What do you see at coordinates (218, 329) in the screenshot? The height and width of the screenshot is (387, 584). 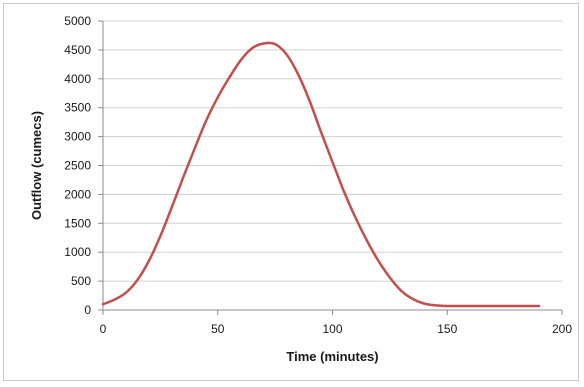 I see `x-tick-label-50: 50` at bounding box center [218, 329].